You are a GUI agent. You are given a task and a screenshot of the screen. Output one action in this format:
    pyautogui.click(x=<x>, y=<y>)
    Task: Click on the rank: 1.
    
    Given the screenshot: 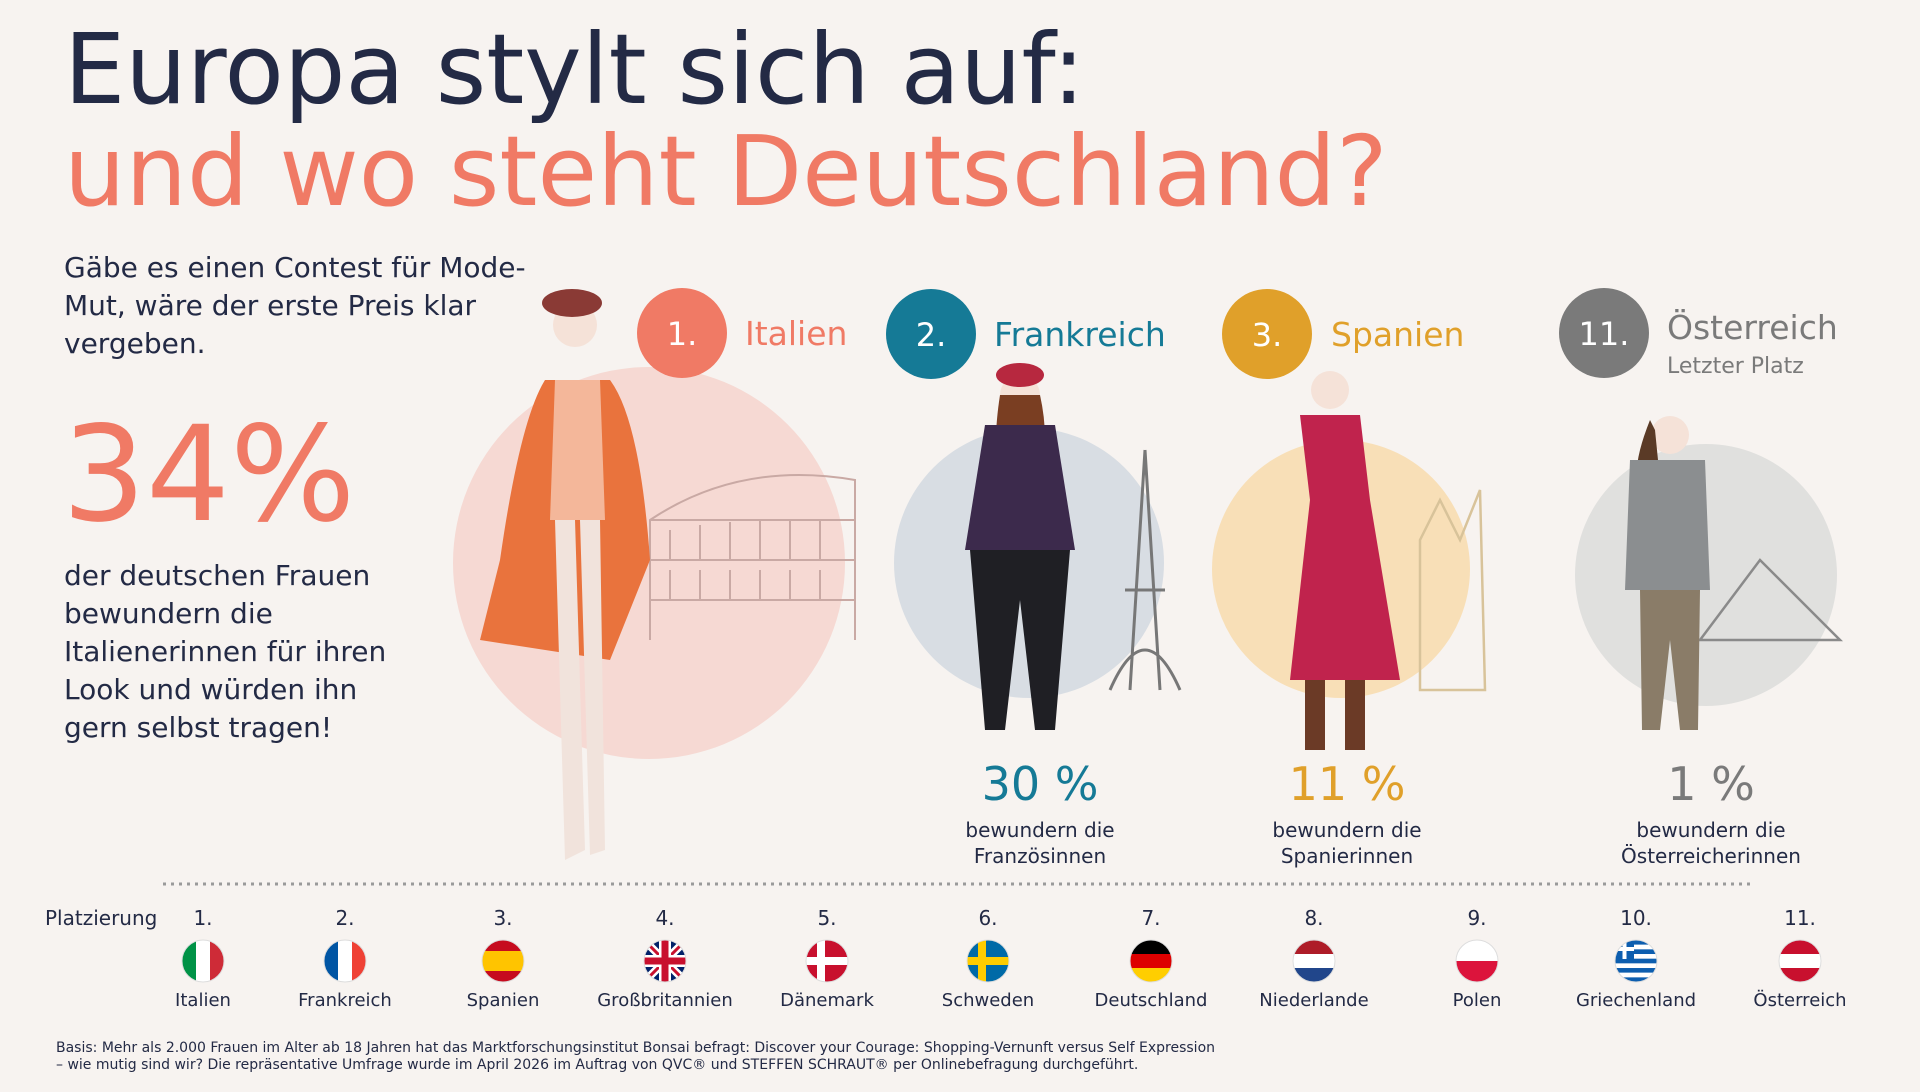 What is the action you would take?
    pyautogui.click(x=202, y=918)
    